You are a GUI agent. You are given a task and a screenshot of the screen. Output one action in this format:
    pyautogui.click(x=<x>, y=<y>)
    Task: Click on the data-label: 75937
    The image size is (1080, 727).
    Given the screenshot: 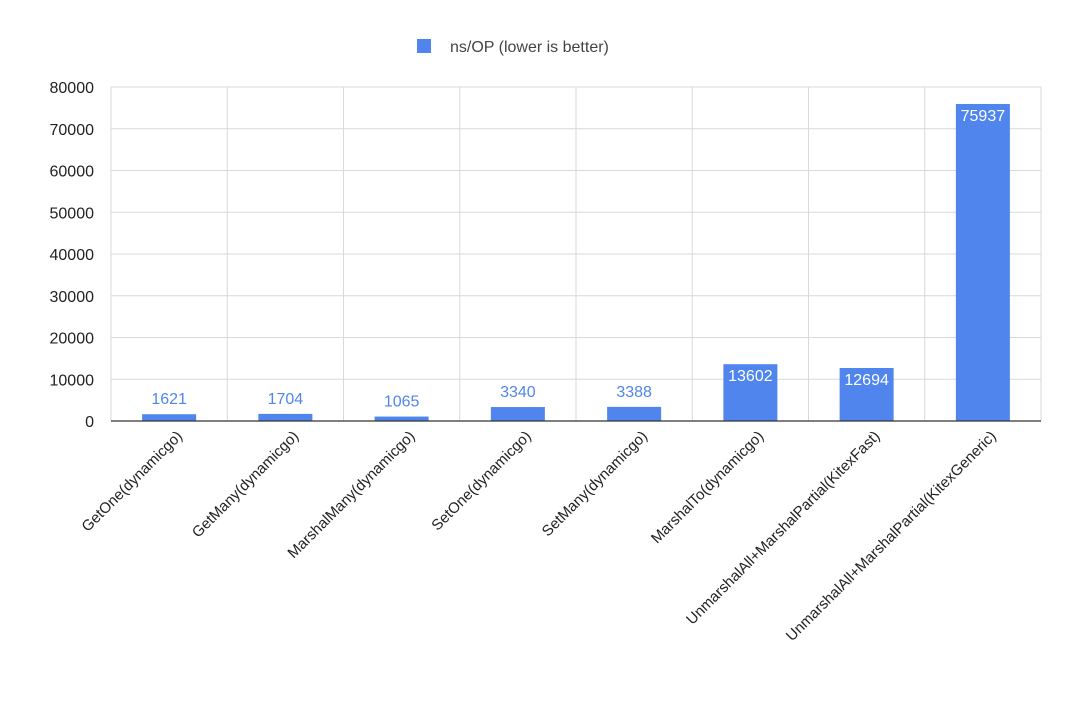 What is the action you would take?
    pyautogui.click(x=983, y=116)
    